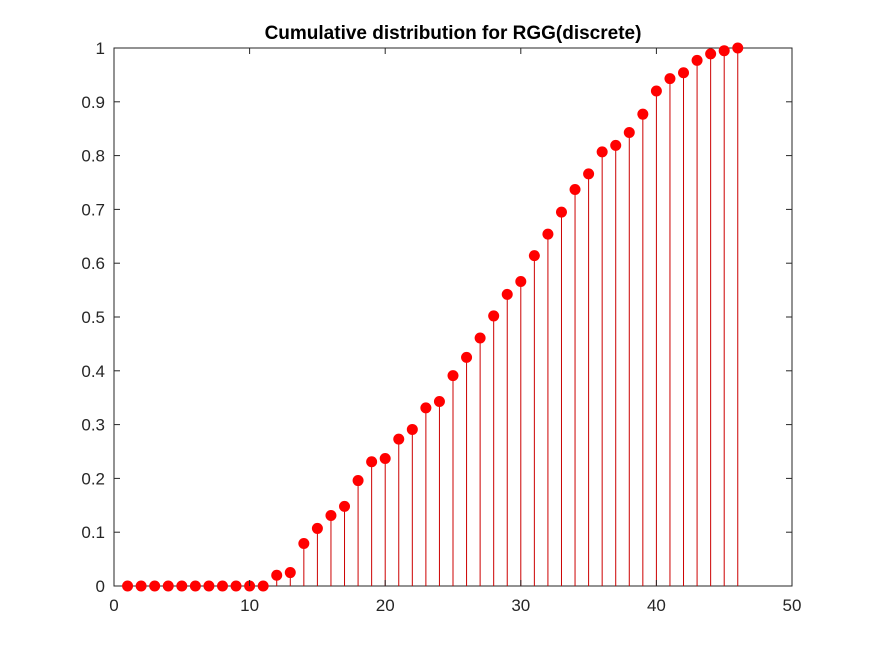  I want to click on y-tick-label: 0.8, so click(93, 156).